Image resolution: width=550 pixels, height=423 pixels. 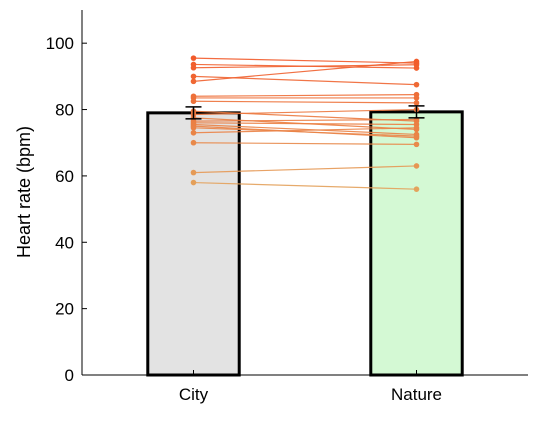 I want to click on bar-nature, so click(x=416, y=243).